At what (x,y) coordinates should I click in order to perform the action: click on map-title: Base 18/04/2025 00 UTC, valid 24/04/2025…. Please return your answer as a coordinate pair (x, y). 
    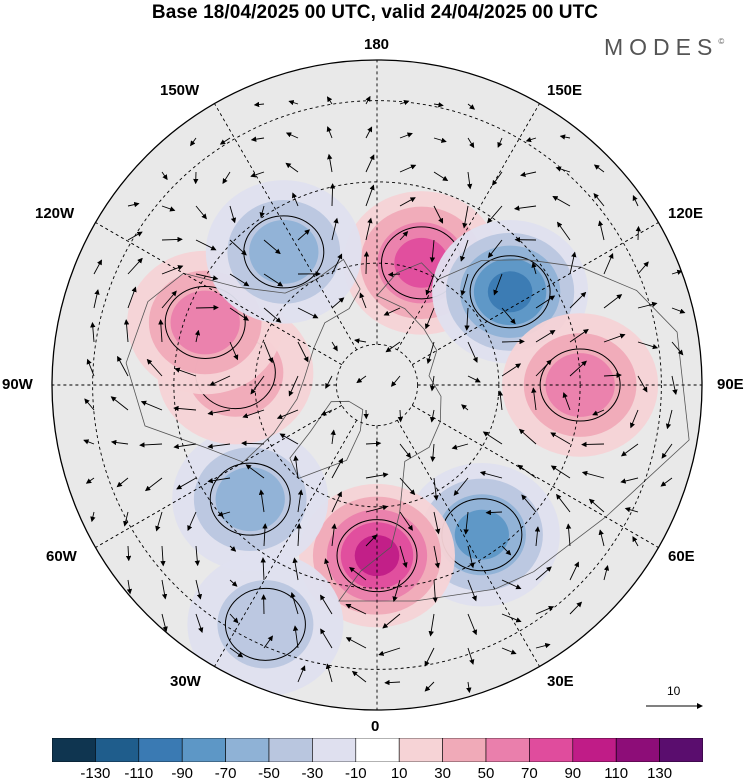
    Looking at the image, I should click on (375, 12).